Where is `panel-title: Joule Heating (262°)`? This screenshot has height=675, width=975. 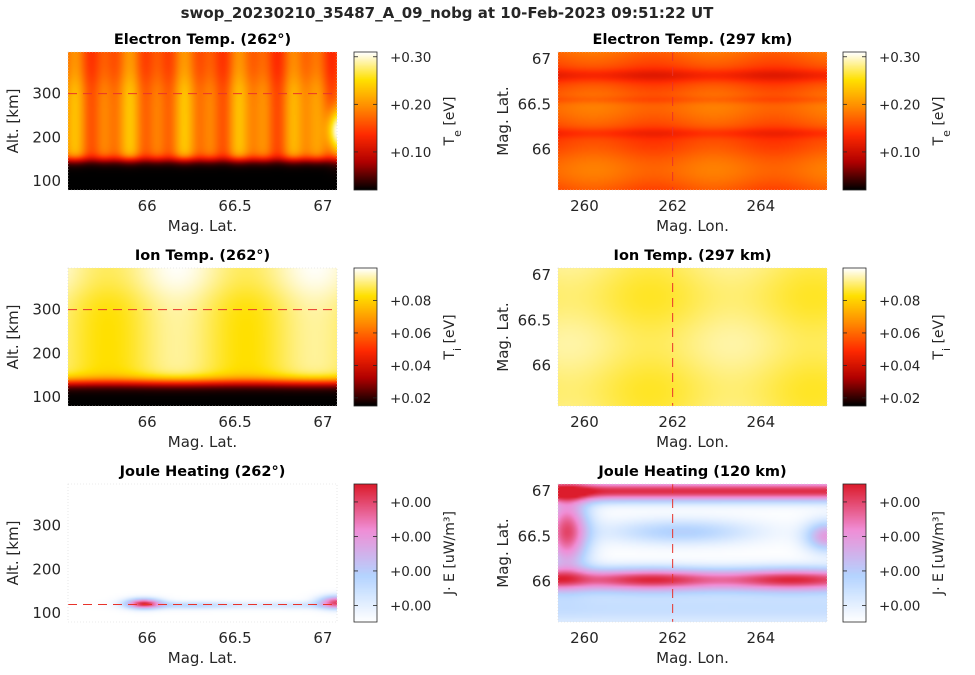
panel-title: Joule Heating (262°) is located at coordinates (202, 472).